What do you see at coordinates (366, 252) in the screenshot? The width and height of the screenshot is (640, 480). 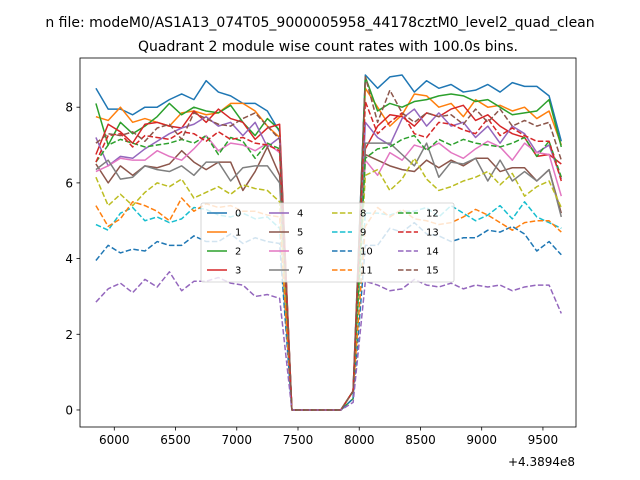 I see `legend-label-10: 10` at bounding box center [366, 252].